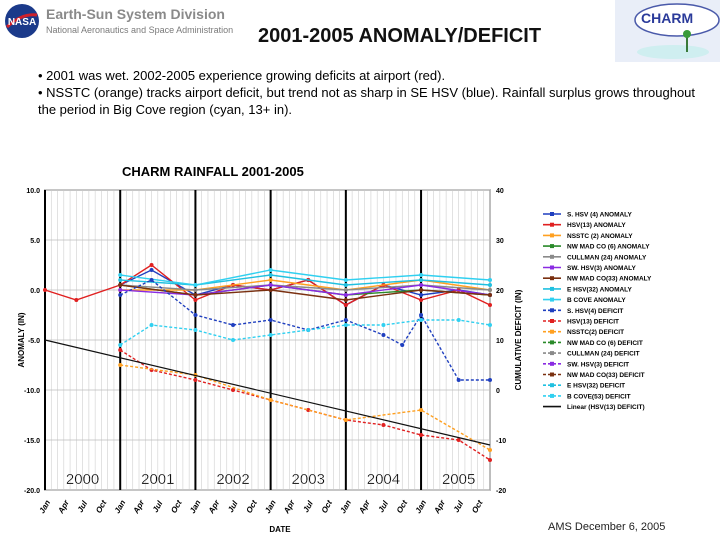 This screenshot has height=540, width=720. Describe the element at coordinates (82, 479) in the screenshot. I see `year-label: 2000` at that location.